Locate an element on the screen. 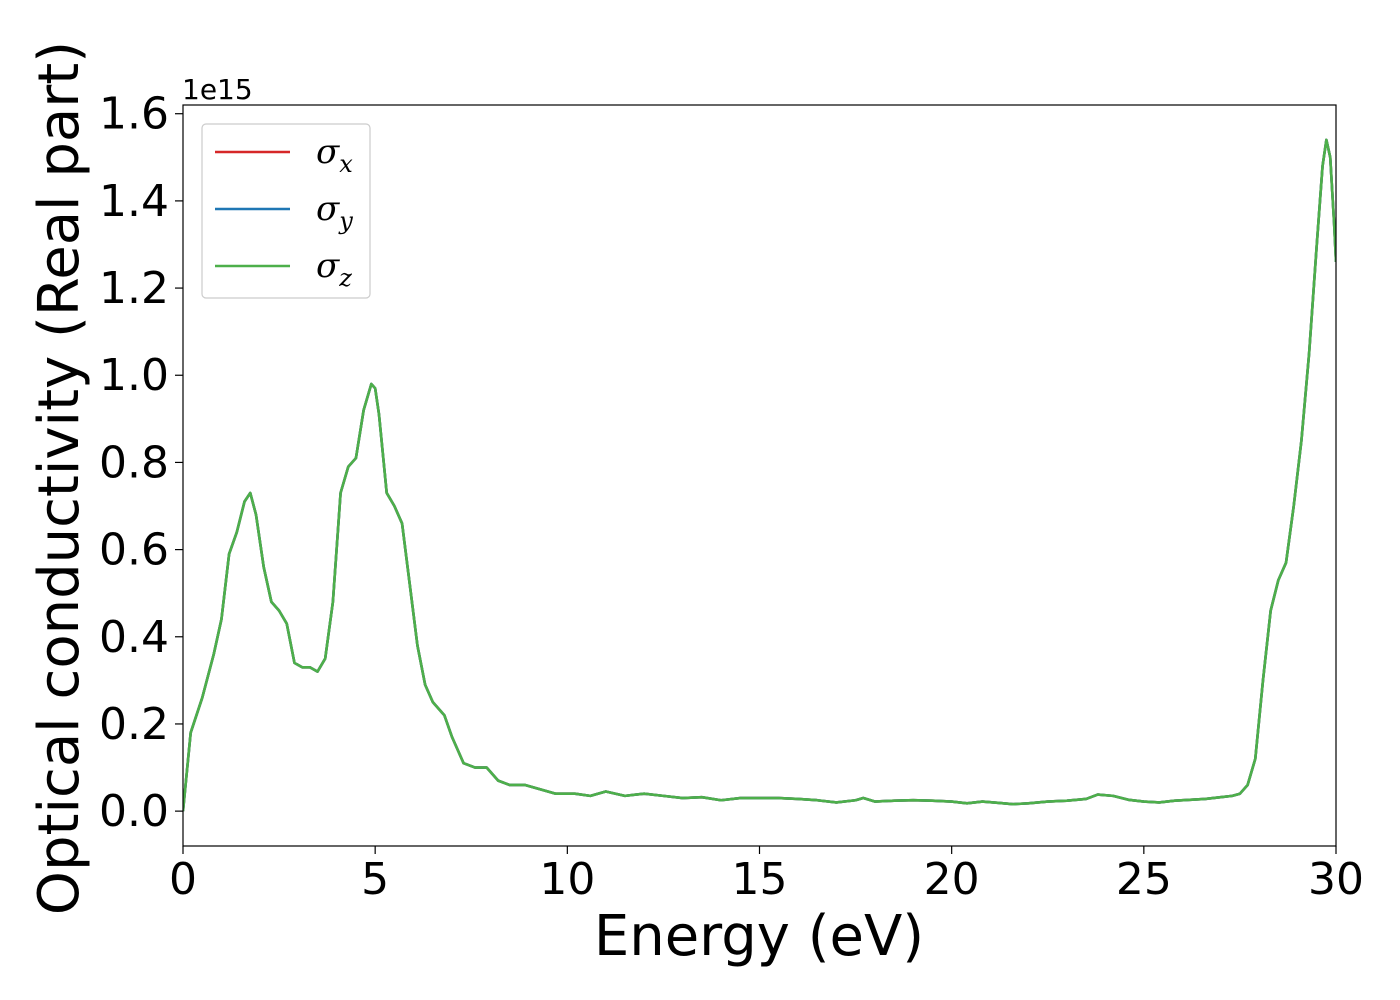 This screenshot has width=1400, height=1000. x-axis: 0 5 10 15 20 25 30 is located at coordinates (766, 875).